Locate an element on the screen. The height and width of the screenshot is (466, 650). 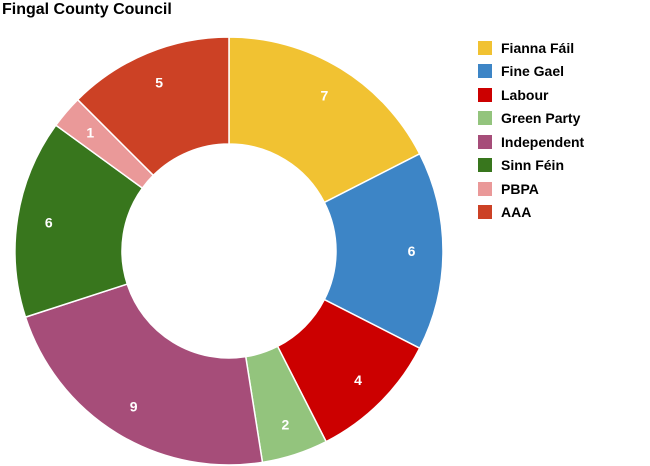
legend-item-fianna-fail: Fianna Fáil is located at coordinates (531, 48).